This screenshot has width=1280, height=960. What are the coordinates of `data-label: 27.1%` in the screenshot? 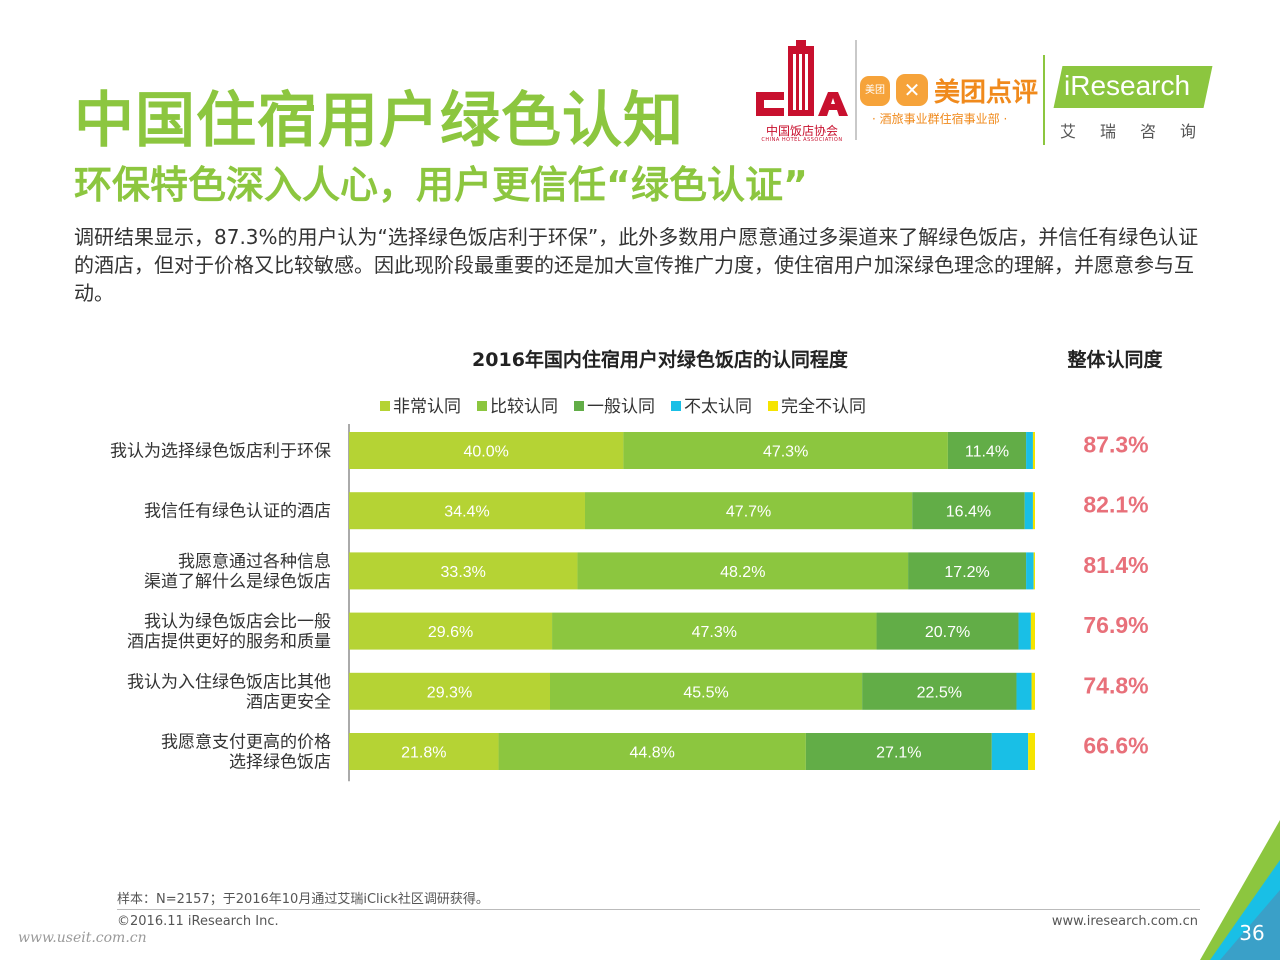 It's located at (898, 753).